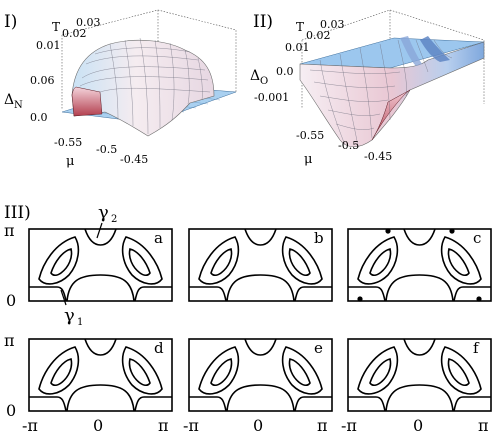 The height and width of the screenshot is (435, 498). What do you see at coordinates (39, 117) in the screenshot?
I see `panel-I-z-tick-bottom: 0.0` at bounding box center [39, 117].